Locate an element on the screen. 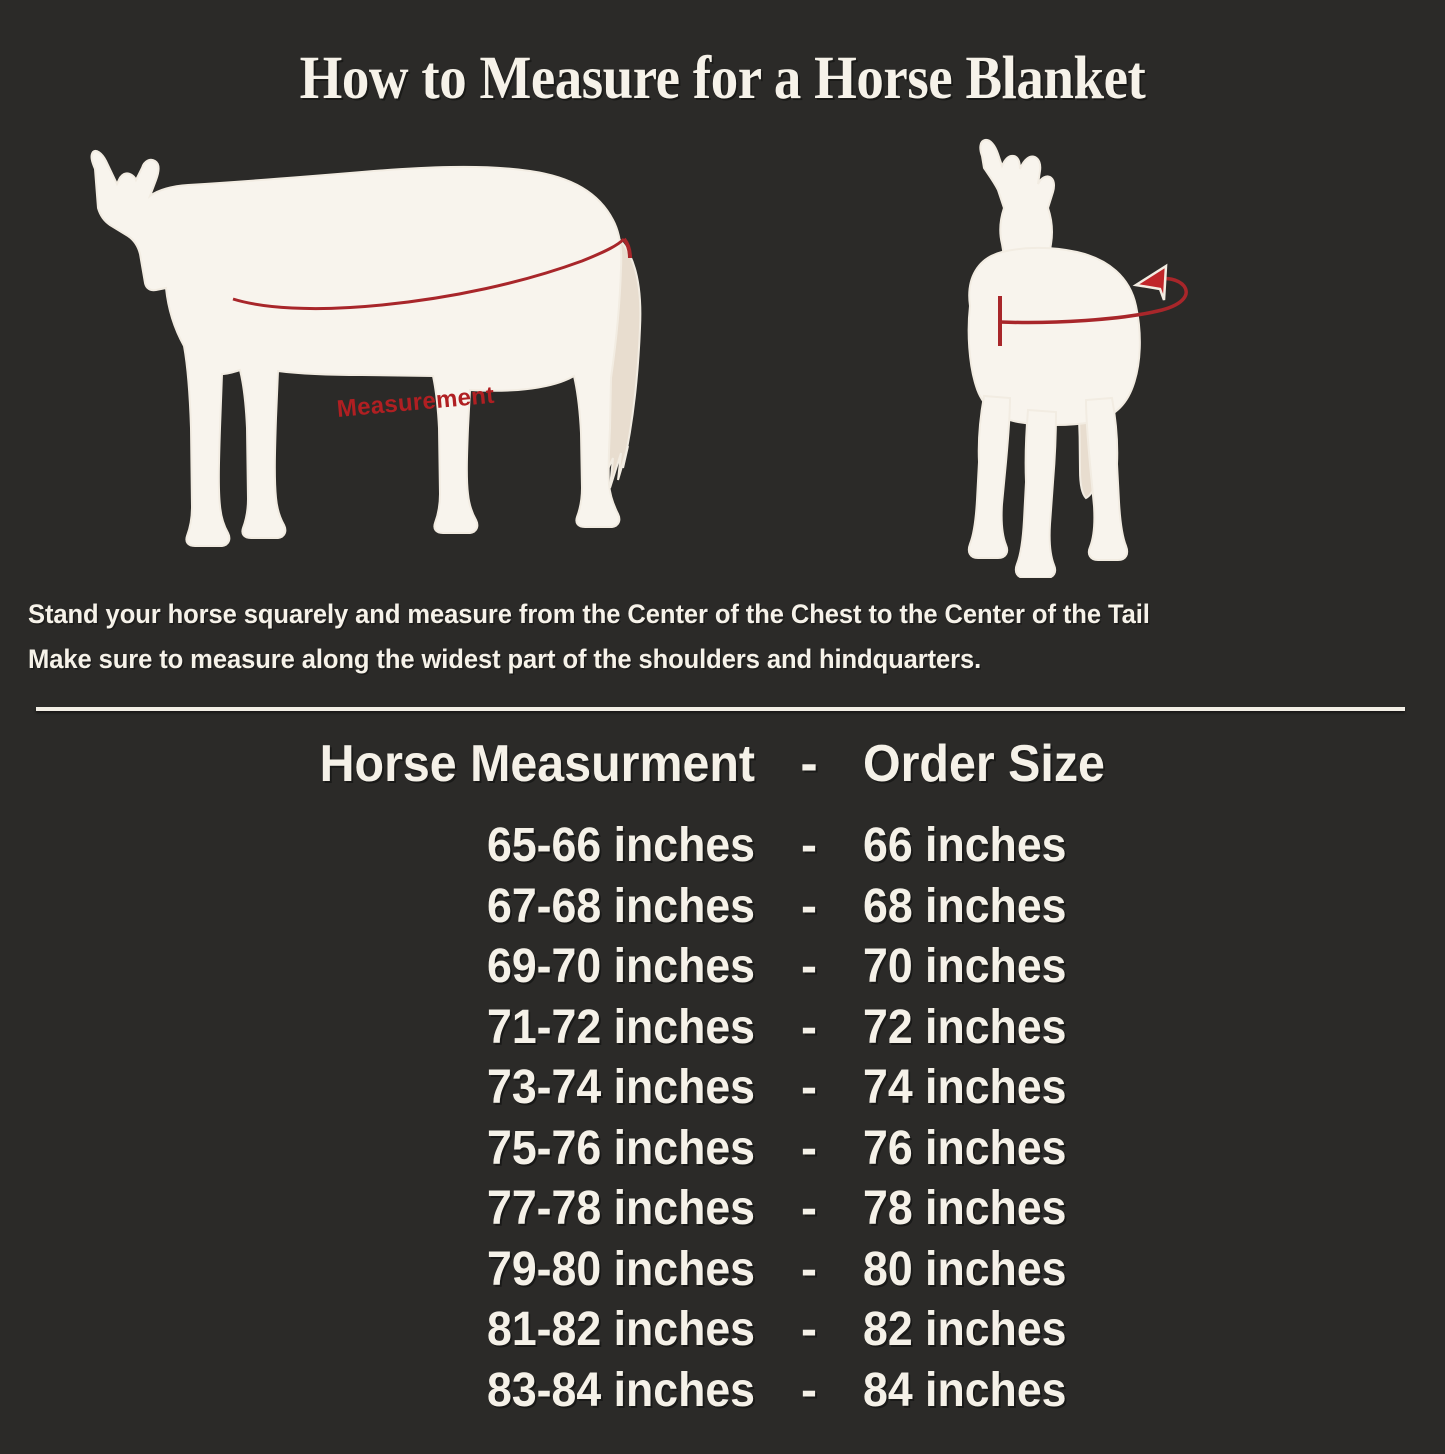 The height and width of the screenshot is (1454, 1445). table-row: 65-66 inches - 66 inches is located at coordinates (722, 848).